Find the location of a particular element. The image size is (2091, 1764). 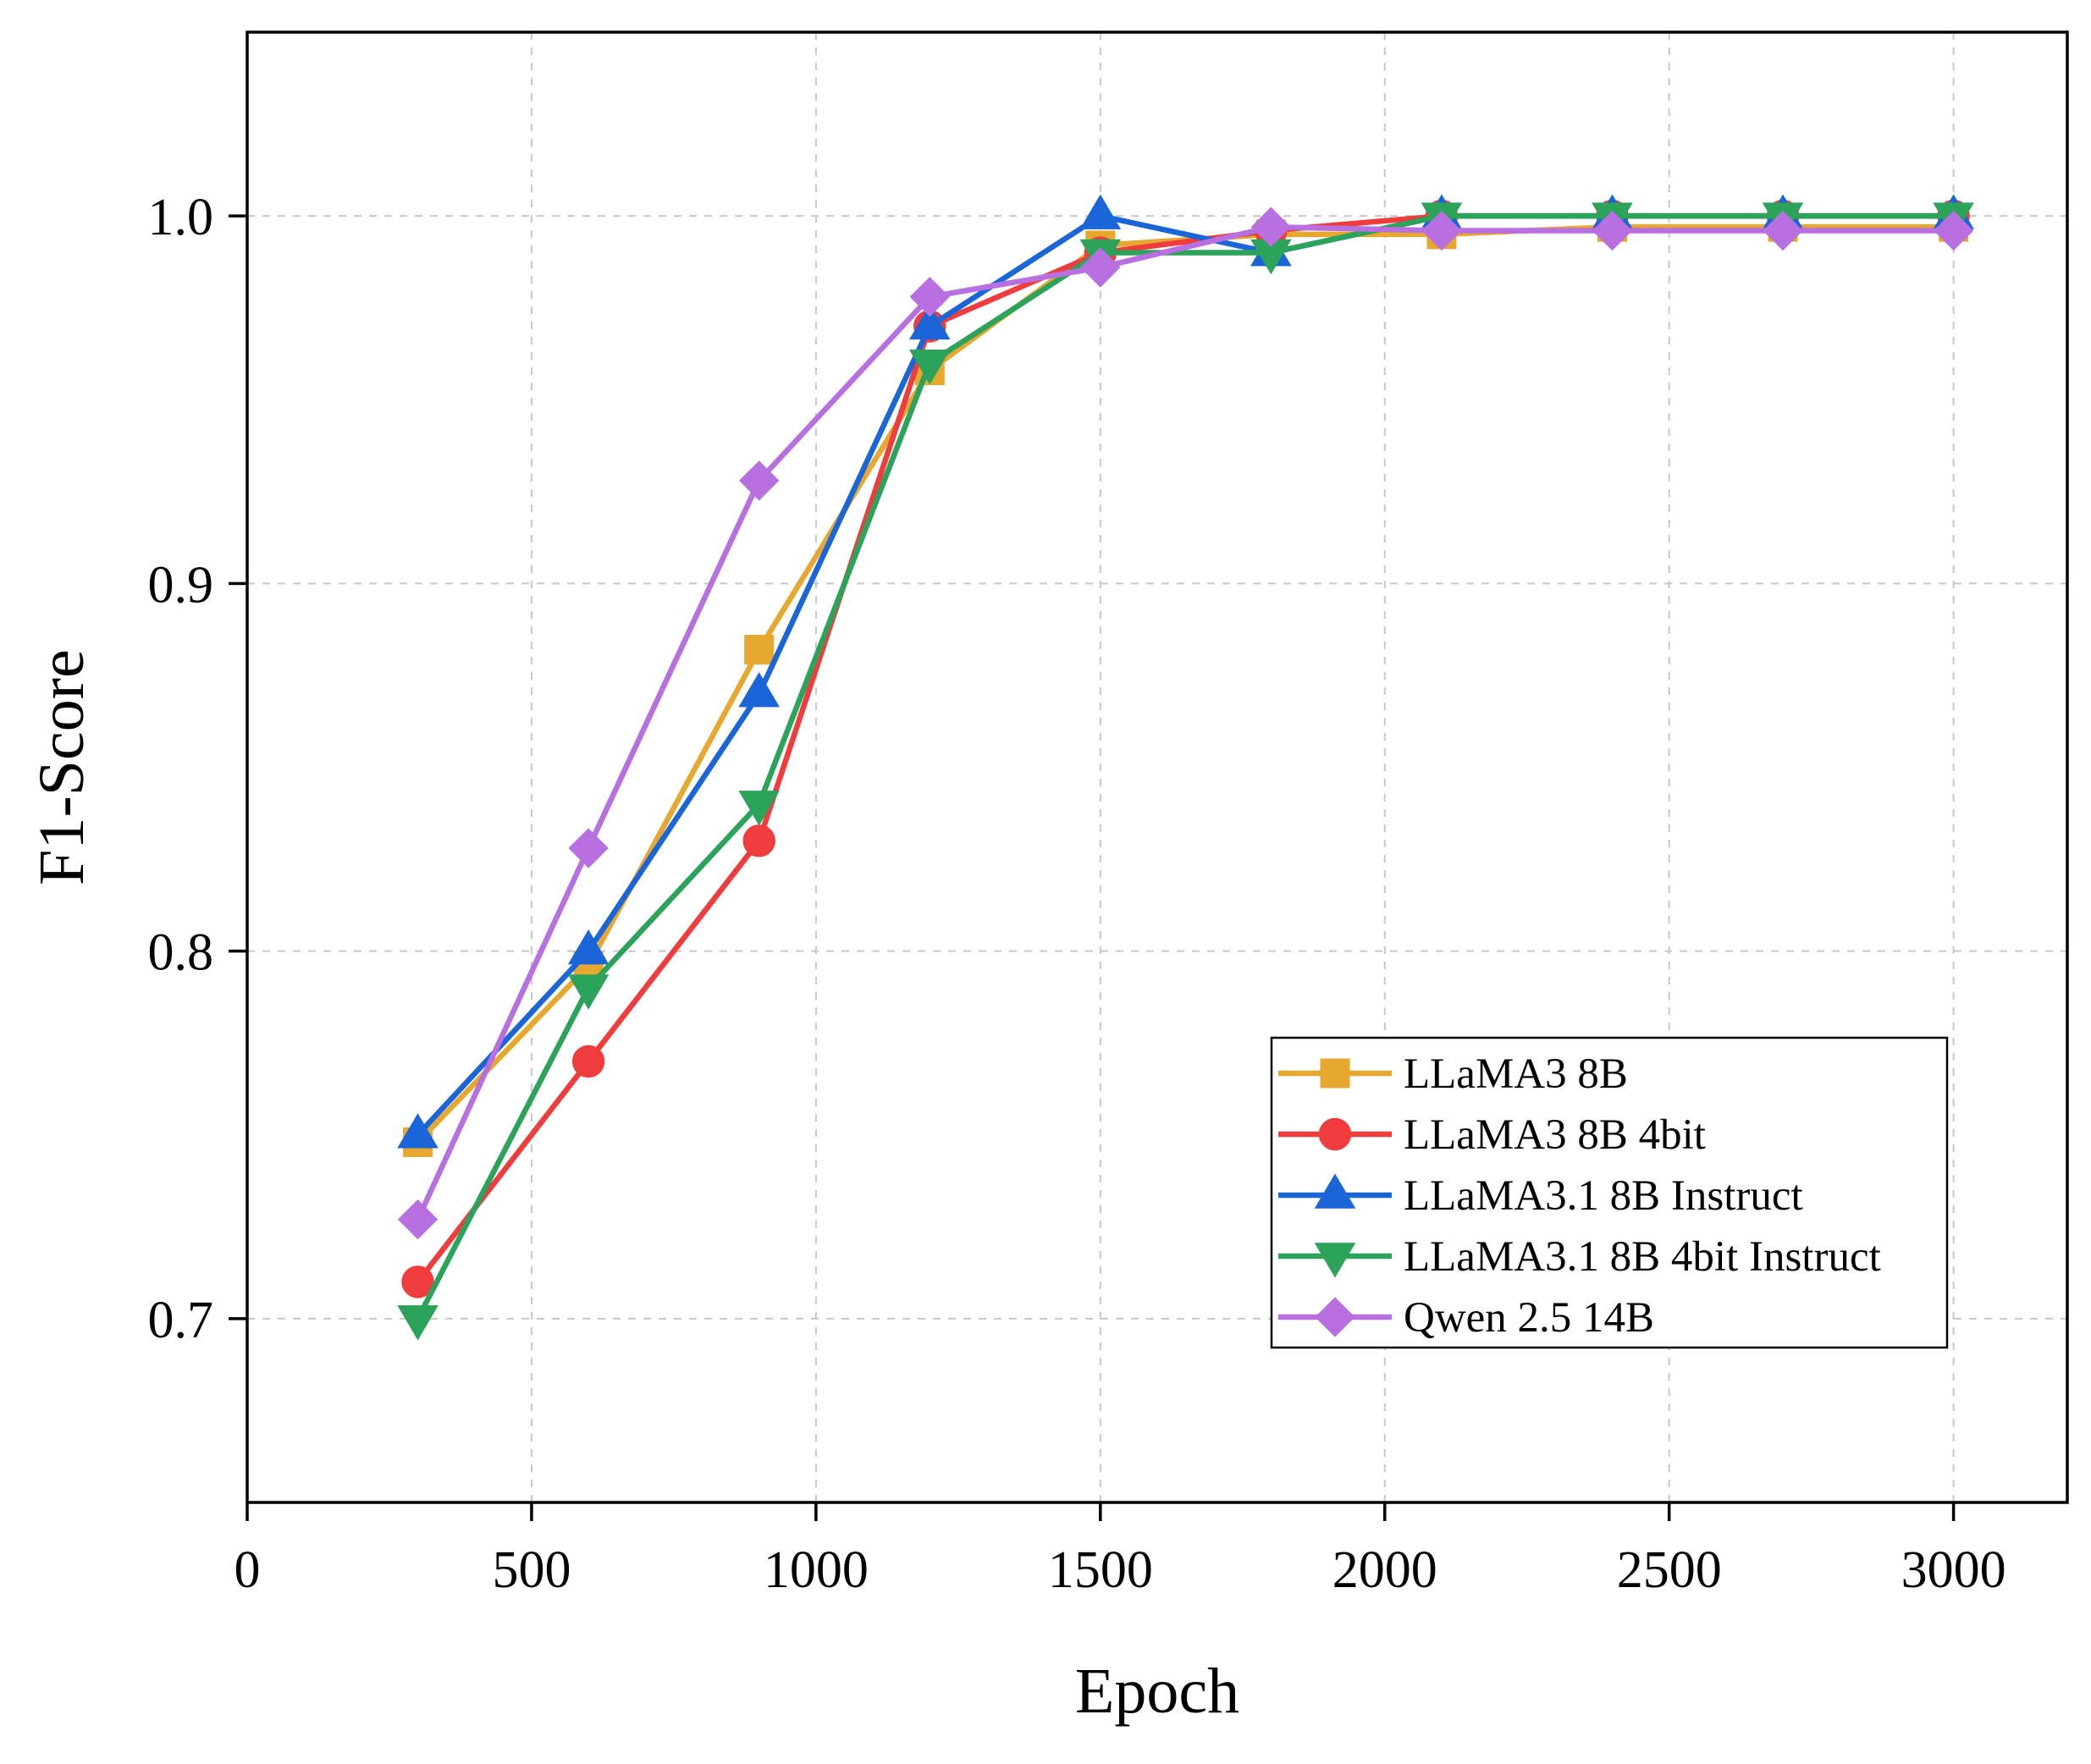

legend-item-llama3-1-8b-instruct: LLaMA3.1 8B Instruct is located at coordinates (1540, 1196).